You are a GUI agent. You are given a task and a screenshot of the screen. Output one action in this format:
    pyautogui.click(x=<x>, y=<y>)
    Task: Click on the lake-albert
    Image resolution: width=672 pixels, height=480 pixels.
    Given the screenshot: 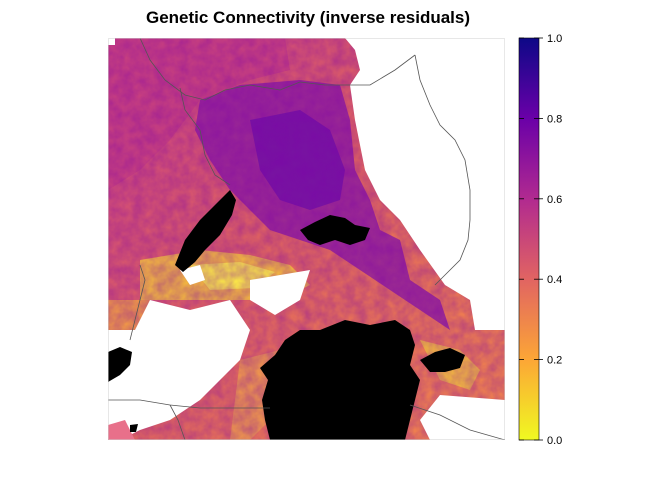 What is the action you would take?
    pyautogui.click(x=205, y=231)
    